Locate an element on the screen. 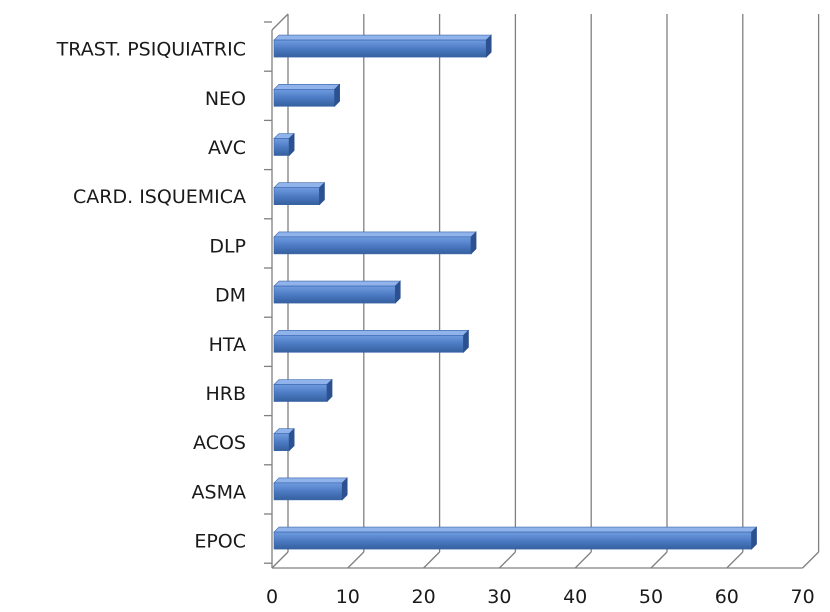 The height and width of the screenshot is (612, 830). bar-card-isquemica is located at coordinates (299, 193).